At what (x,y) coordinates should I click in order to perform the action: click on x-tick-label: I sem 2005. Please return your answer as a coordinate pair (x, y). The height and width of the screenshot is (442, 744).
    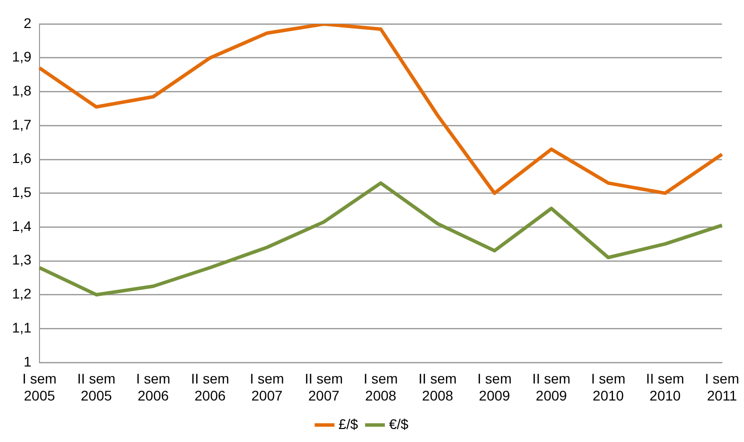
    Looking at the image, I should click on (39, 387).